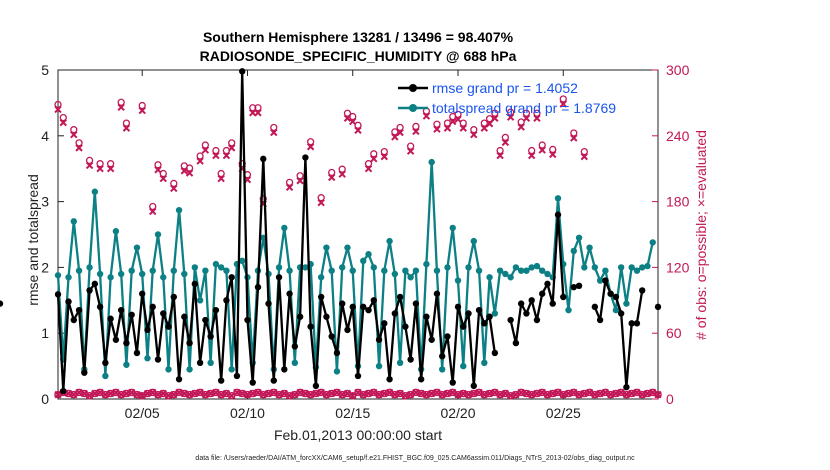 The image size is (830, 470). What do you see at coordinates (670, 399) in the screenshot?
I see `y2-tick-label: 0` at bounding box center [670, 399].